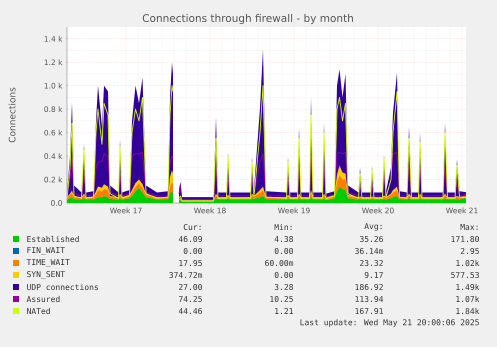 The height and width of the screenshot is (347, 497). Describe the element at coordinates (469, 251) in the screenshot. I see `text: 2.95` at that location.